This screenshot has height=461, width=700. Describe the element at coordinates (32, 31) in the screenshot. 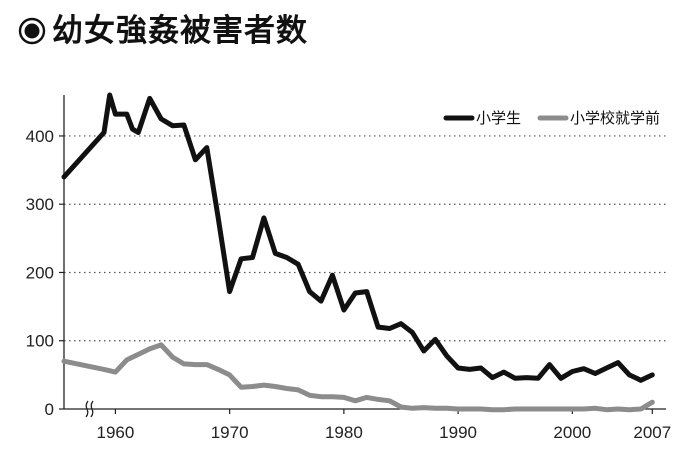

I see `circle-bullet-icon` at that location.